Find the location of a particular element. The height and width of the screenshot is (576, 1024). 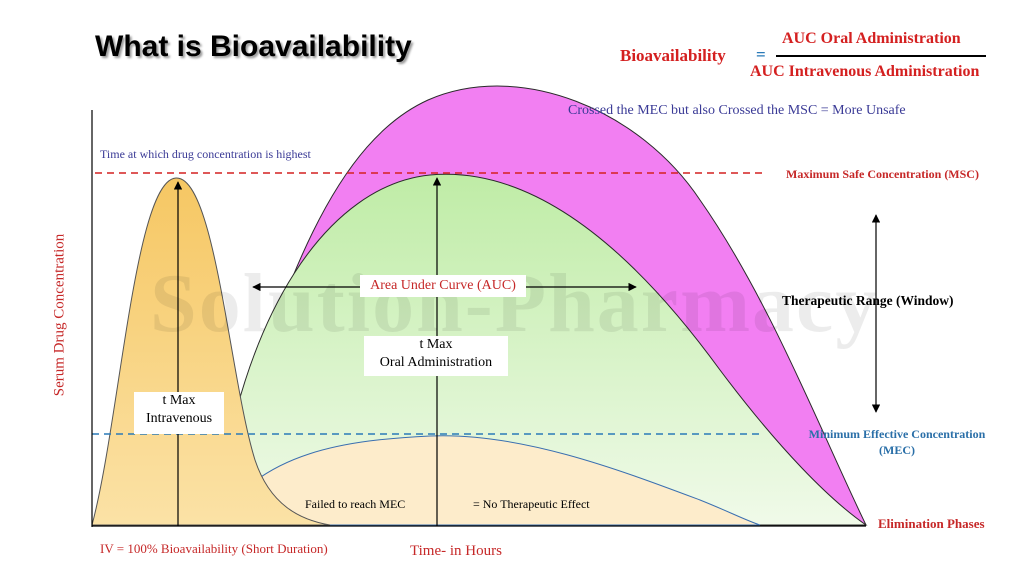

watermark: Solution-Pharmacy is located at coordinates (515, 303).